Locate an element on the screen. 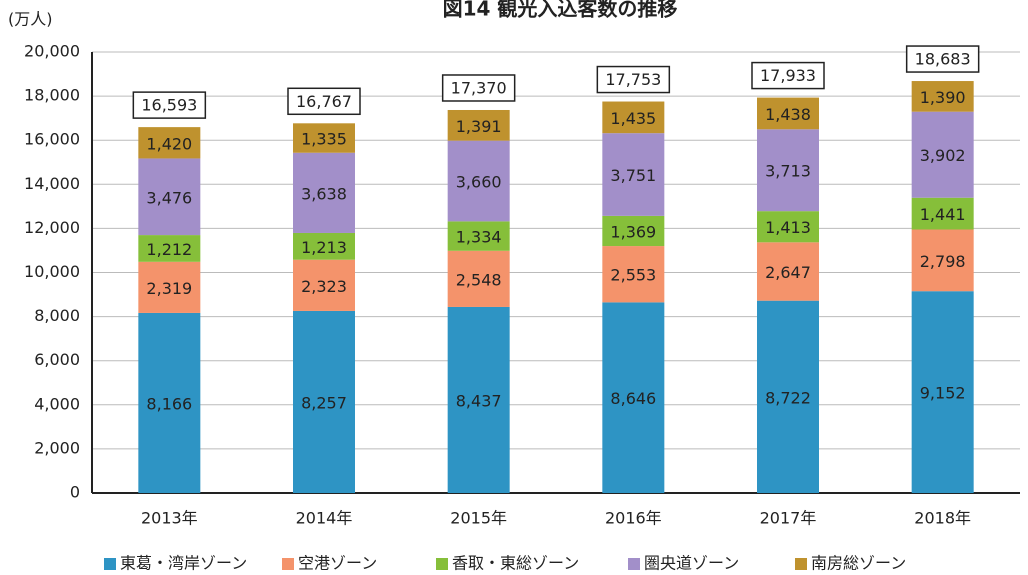 This screenshot has width=1028, height=575. y-tick-label: 14,000 is located at coordinates (52, 183).